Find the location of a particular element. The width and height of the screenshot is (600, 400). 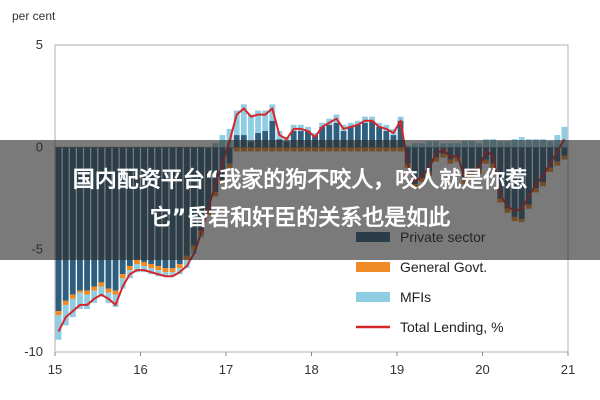

bar-general-govt--3 is located at coordinates (80, 291).